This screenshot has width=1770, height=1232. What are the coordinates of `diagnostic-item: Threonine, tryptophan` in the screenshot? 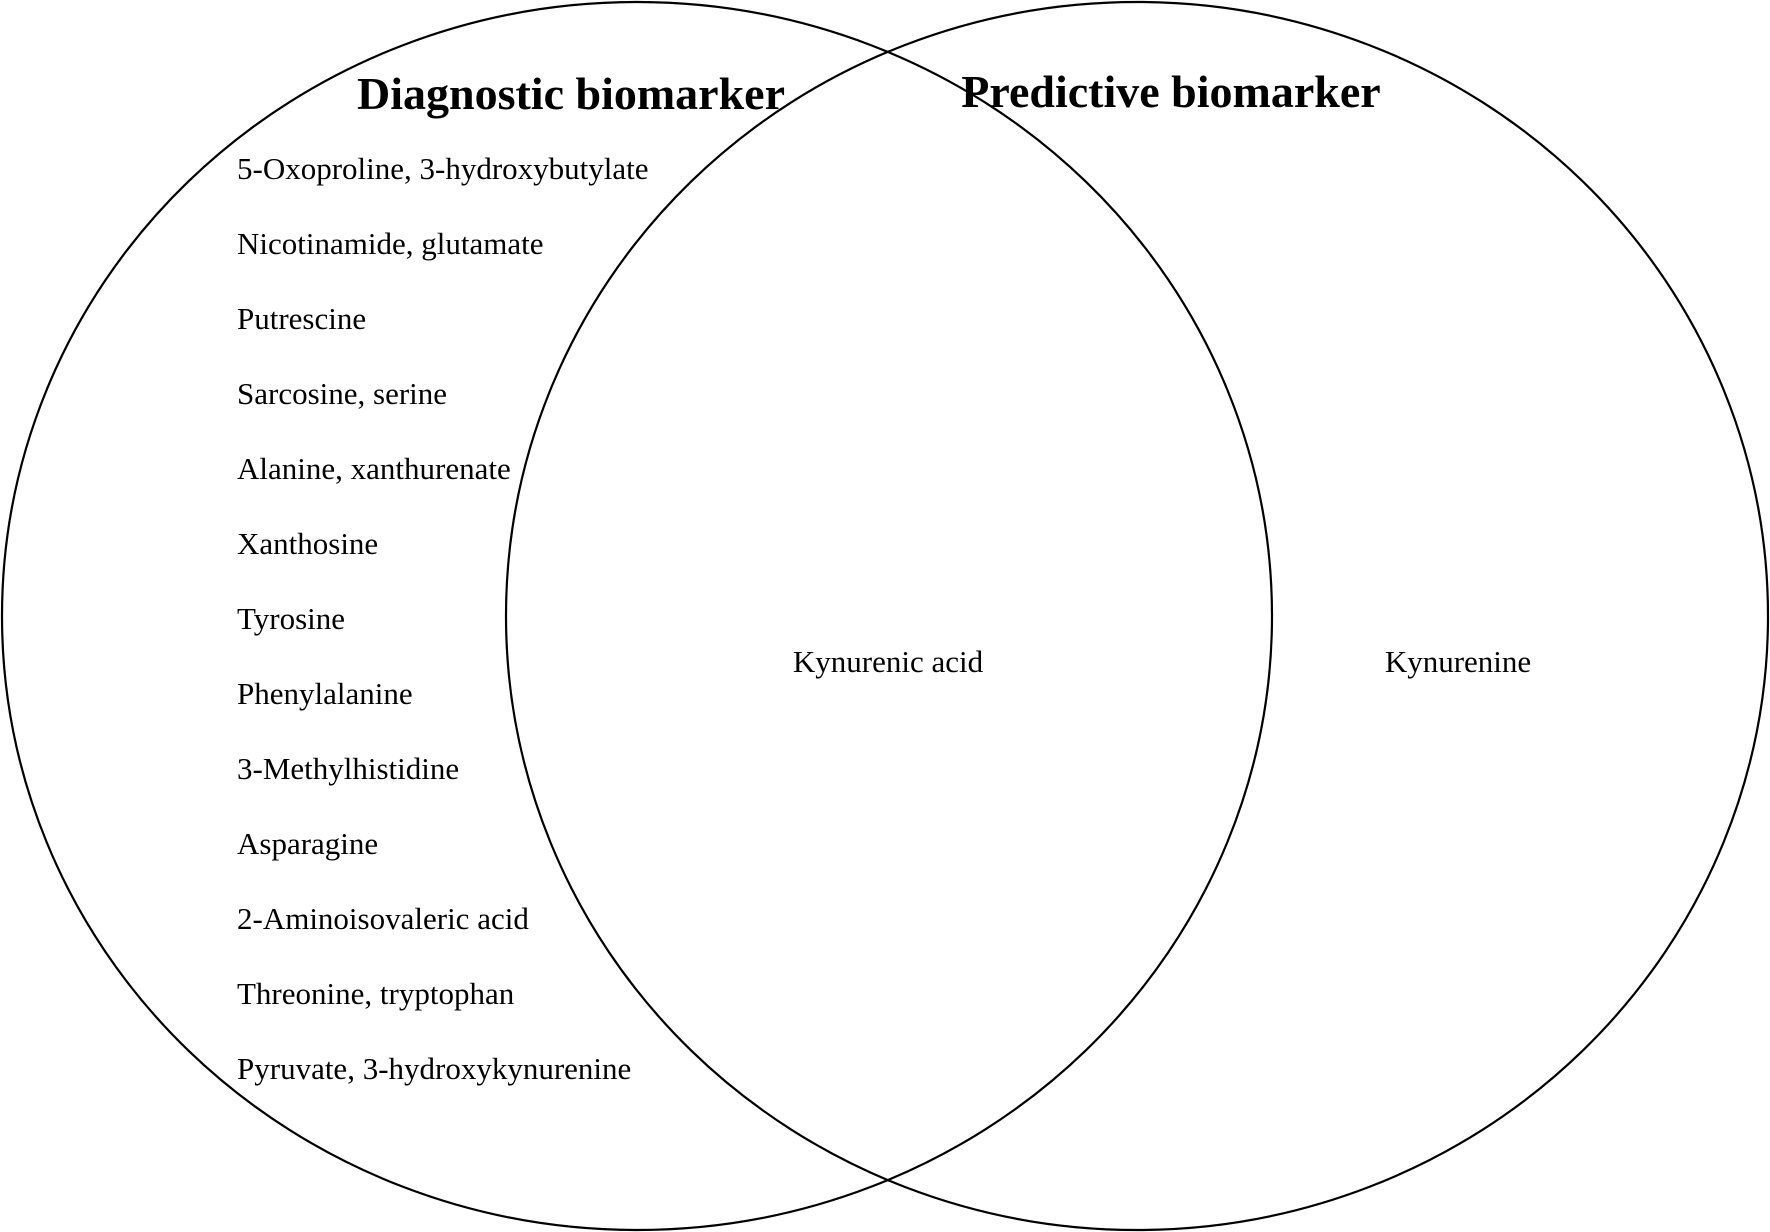 It's located at (376, 993).